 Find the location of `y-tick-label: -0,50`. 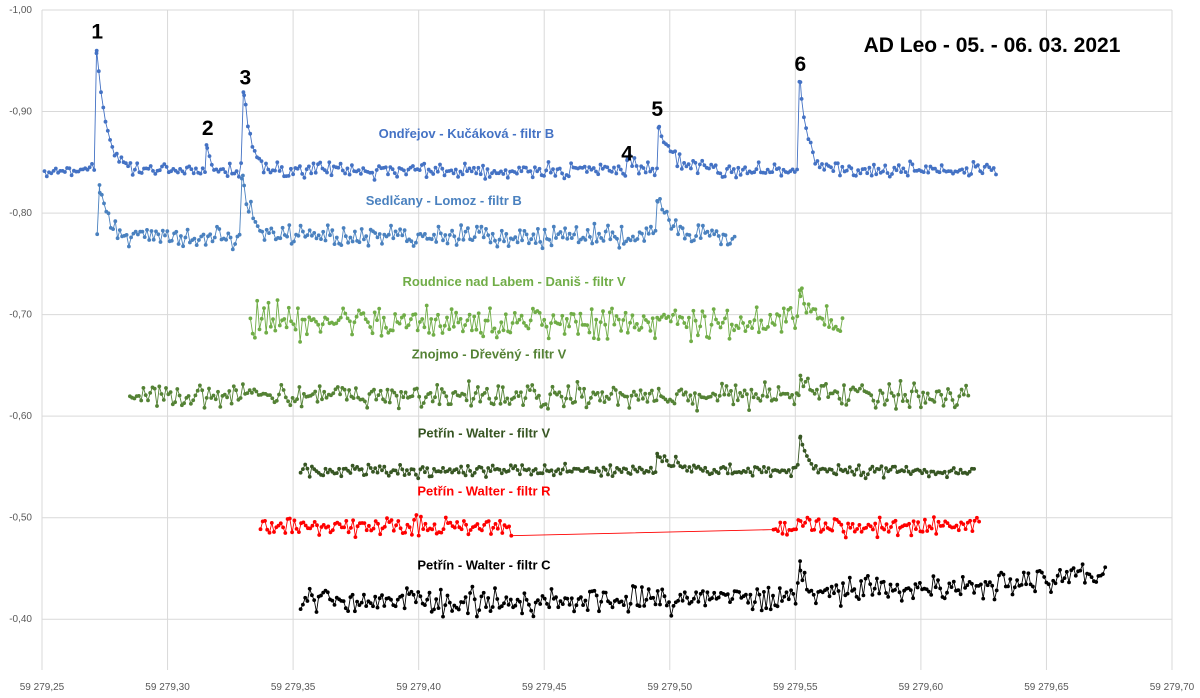

y-tick-label: -0,50 is located at coordinates (20, 518).